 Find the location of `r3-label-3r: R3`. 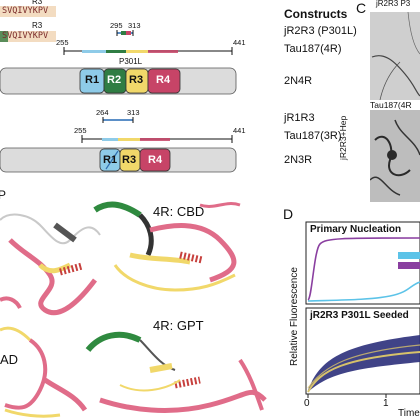

r3-label-3r: R3 is located at coordinates (129, 160).